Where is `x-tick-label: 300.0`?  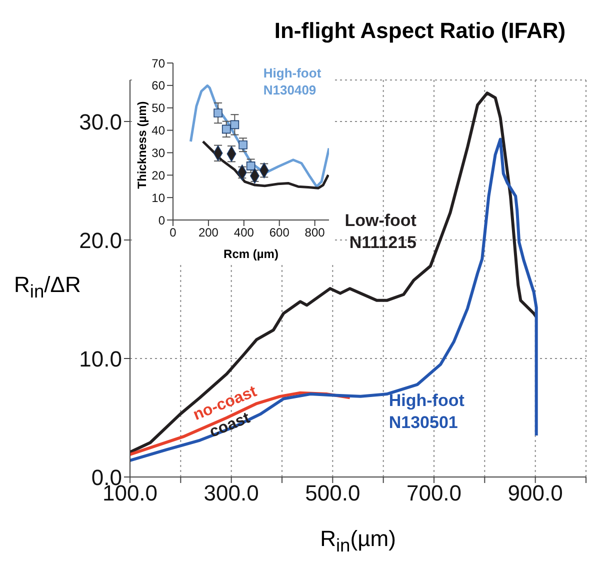 x-tick-label: 300.0 is located at coordinates (231, 493).